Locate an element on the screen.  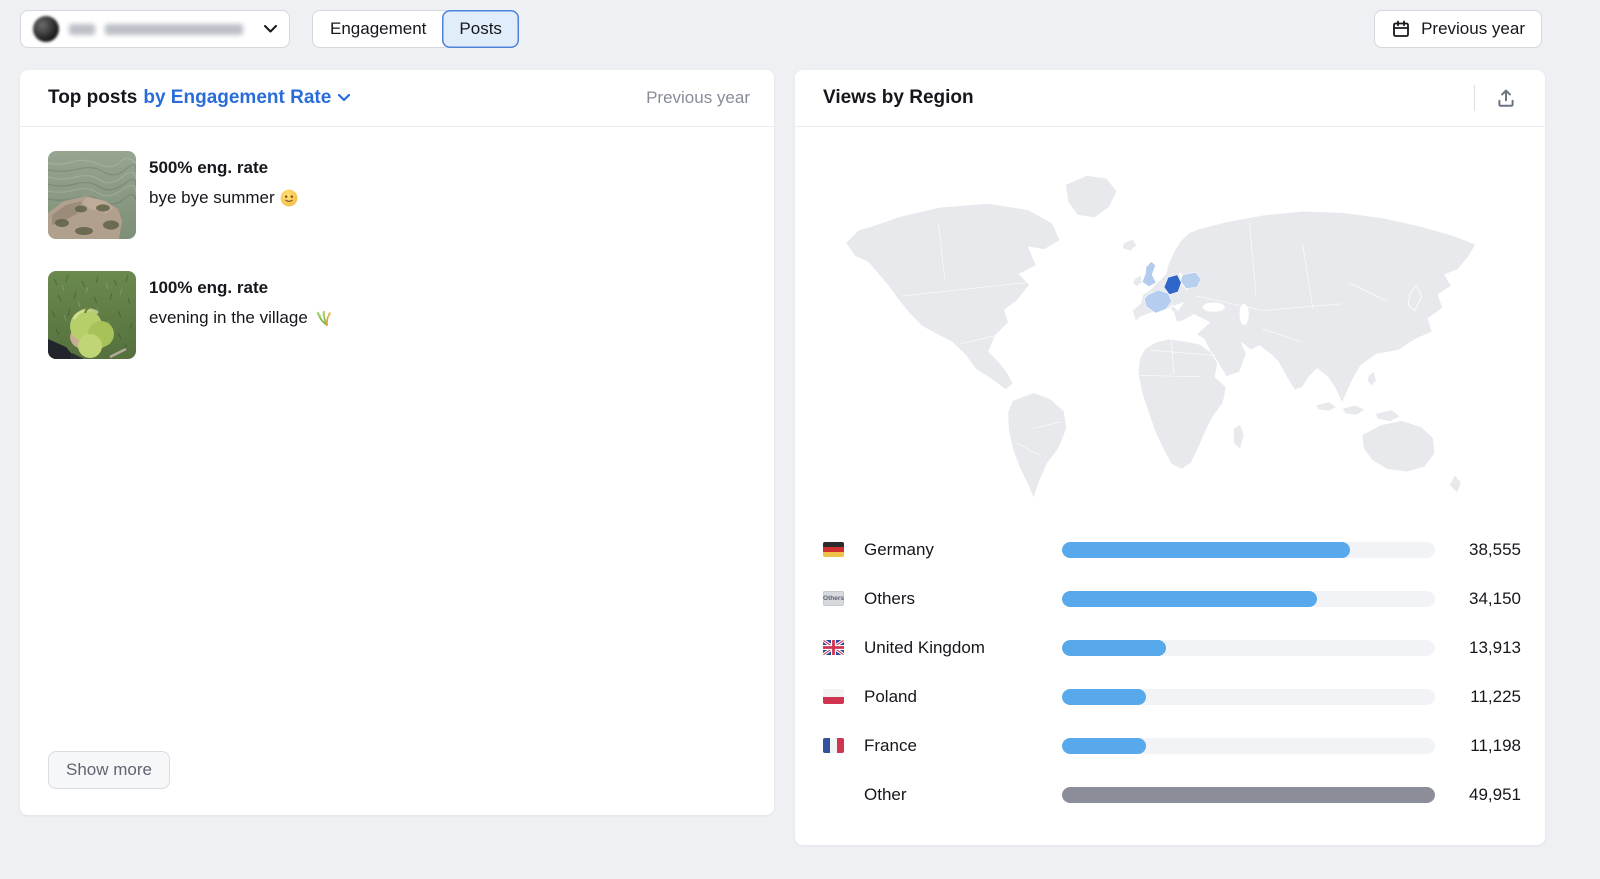
region-row: France 11,198 is located at coordinates (1172, 745).